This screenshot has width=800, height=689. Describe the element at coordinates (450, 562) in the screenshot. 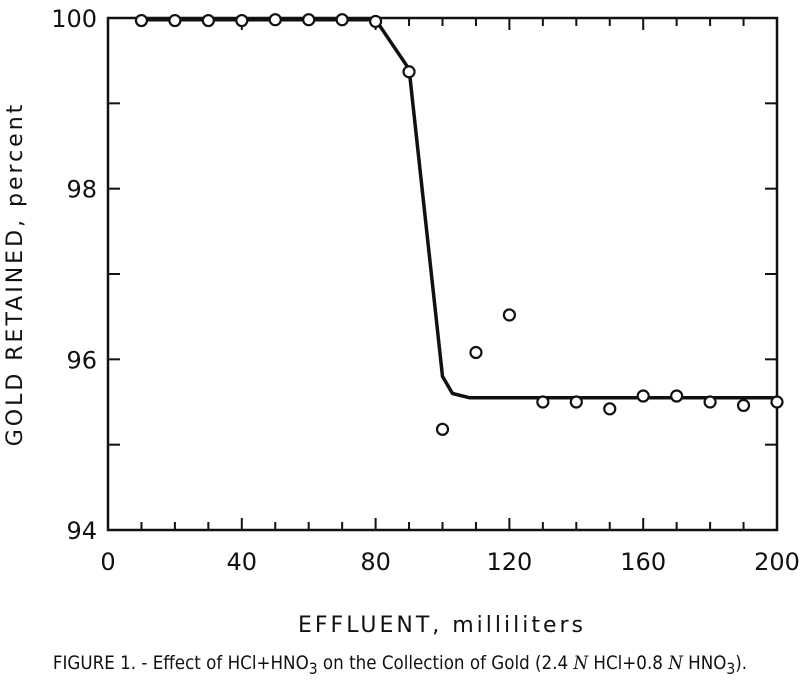

I see `x-tick-labels: 0 40 80 120 160 200` at that location.